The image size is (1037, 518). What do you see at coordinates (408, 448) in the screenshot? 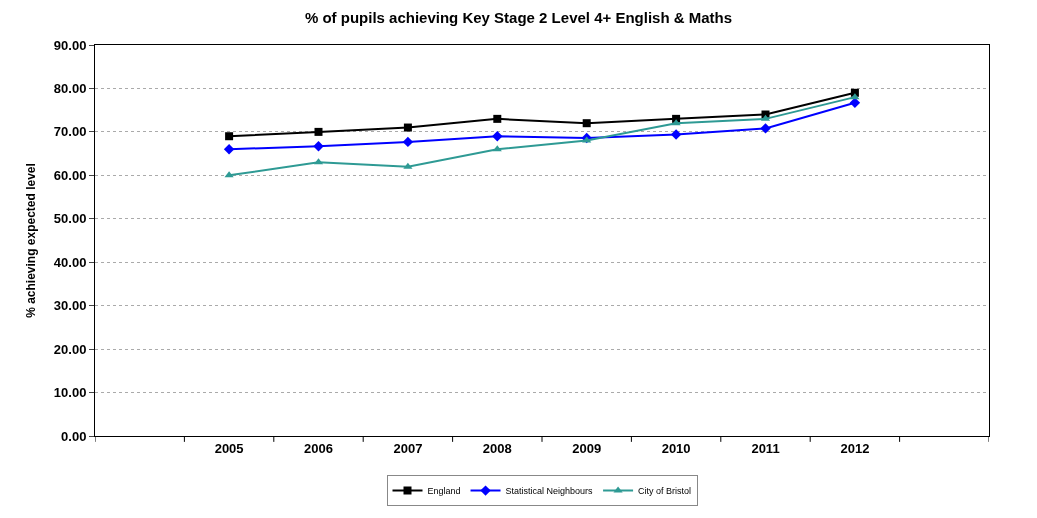
I see `x-tick-label: 2007` at bounding box center [408, 448].